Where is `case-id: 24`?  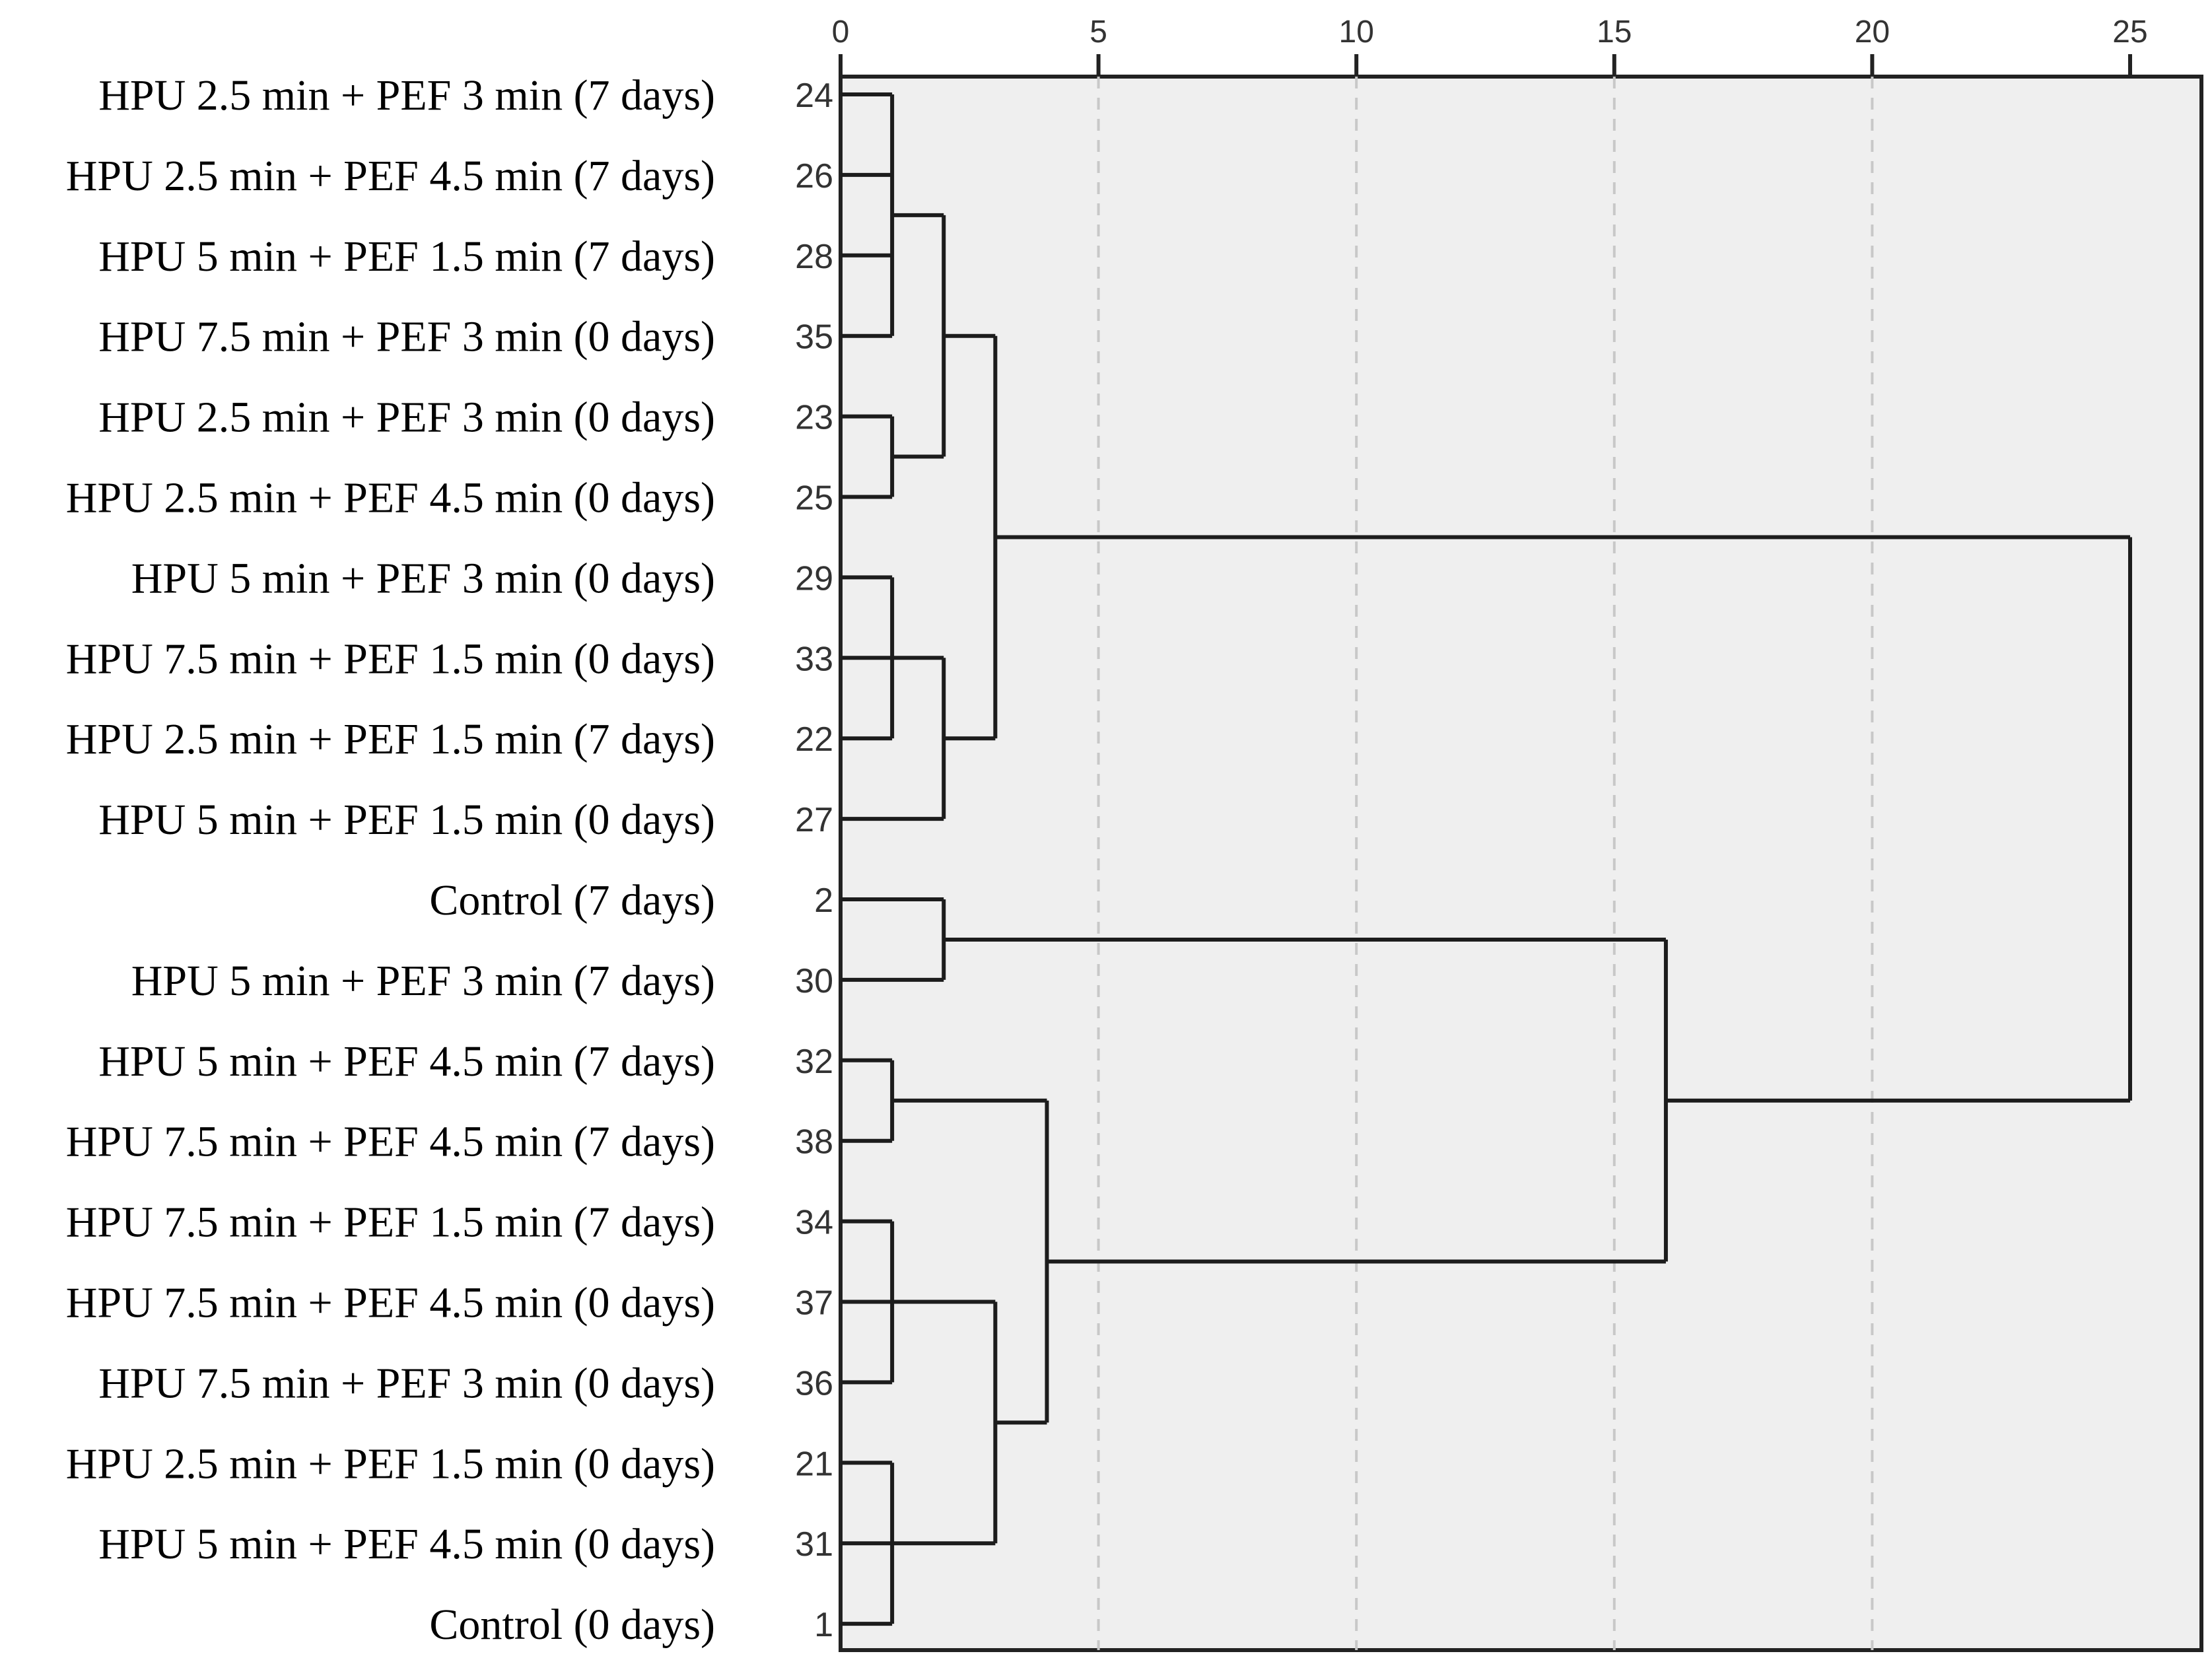
case-id: 24 is located at coordinates (814, 96).